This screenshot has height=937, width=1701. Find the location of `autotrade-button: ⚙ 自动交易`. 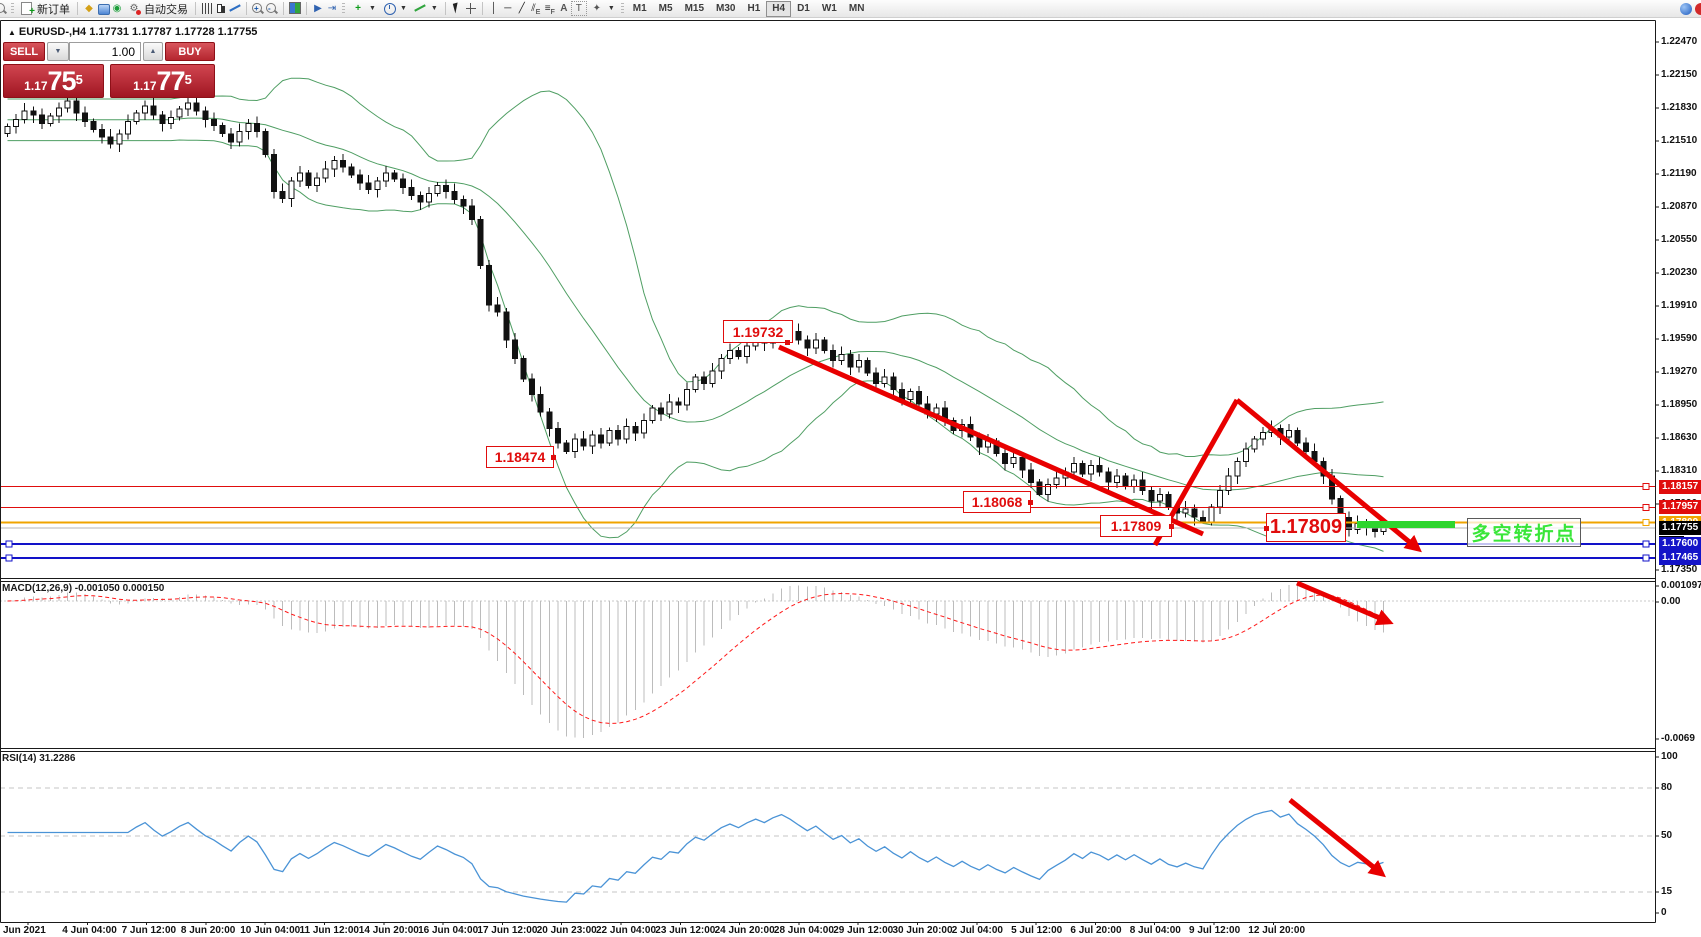

autotrade-button: ⚙ 自动交易 is located at coordinates (157, 8).